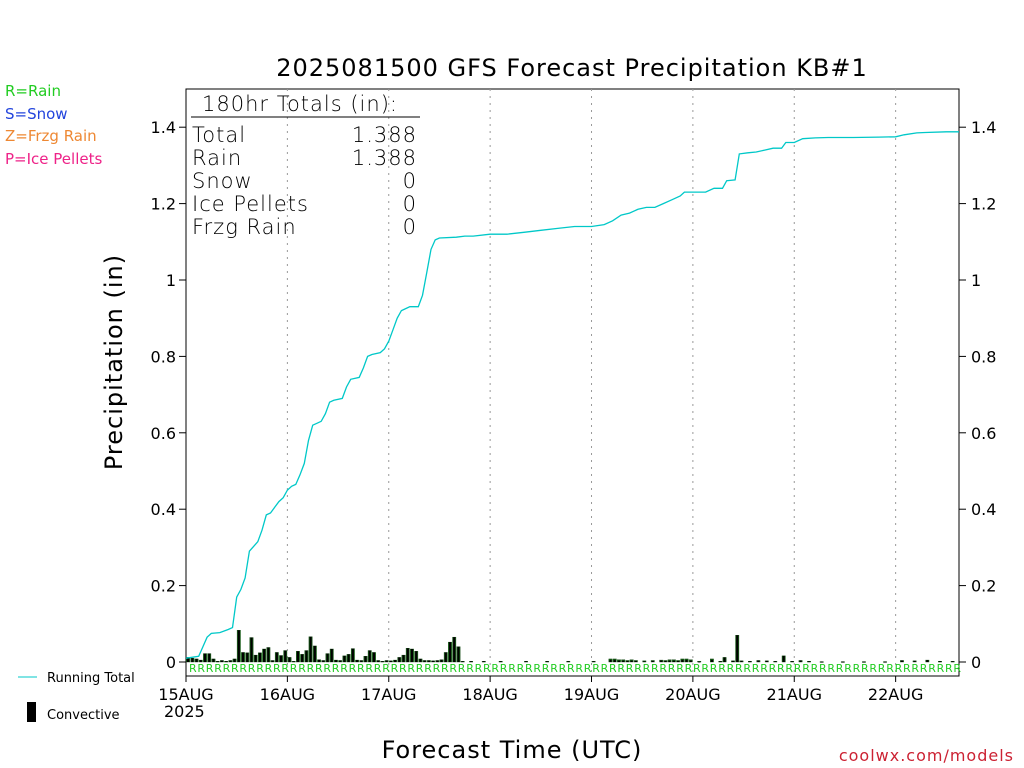 The width and height of the screenshot is (1024, 768). What do you see at coordinates (410, 204) in the screenshot?
I see `totals-value-ice-pellets: 0` at bounding box center [410, 204].